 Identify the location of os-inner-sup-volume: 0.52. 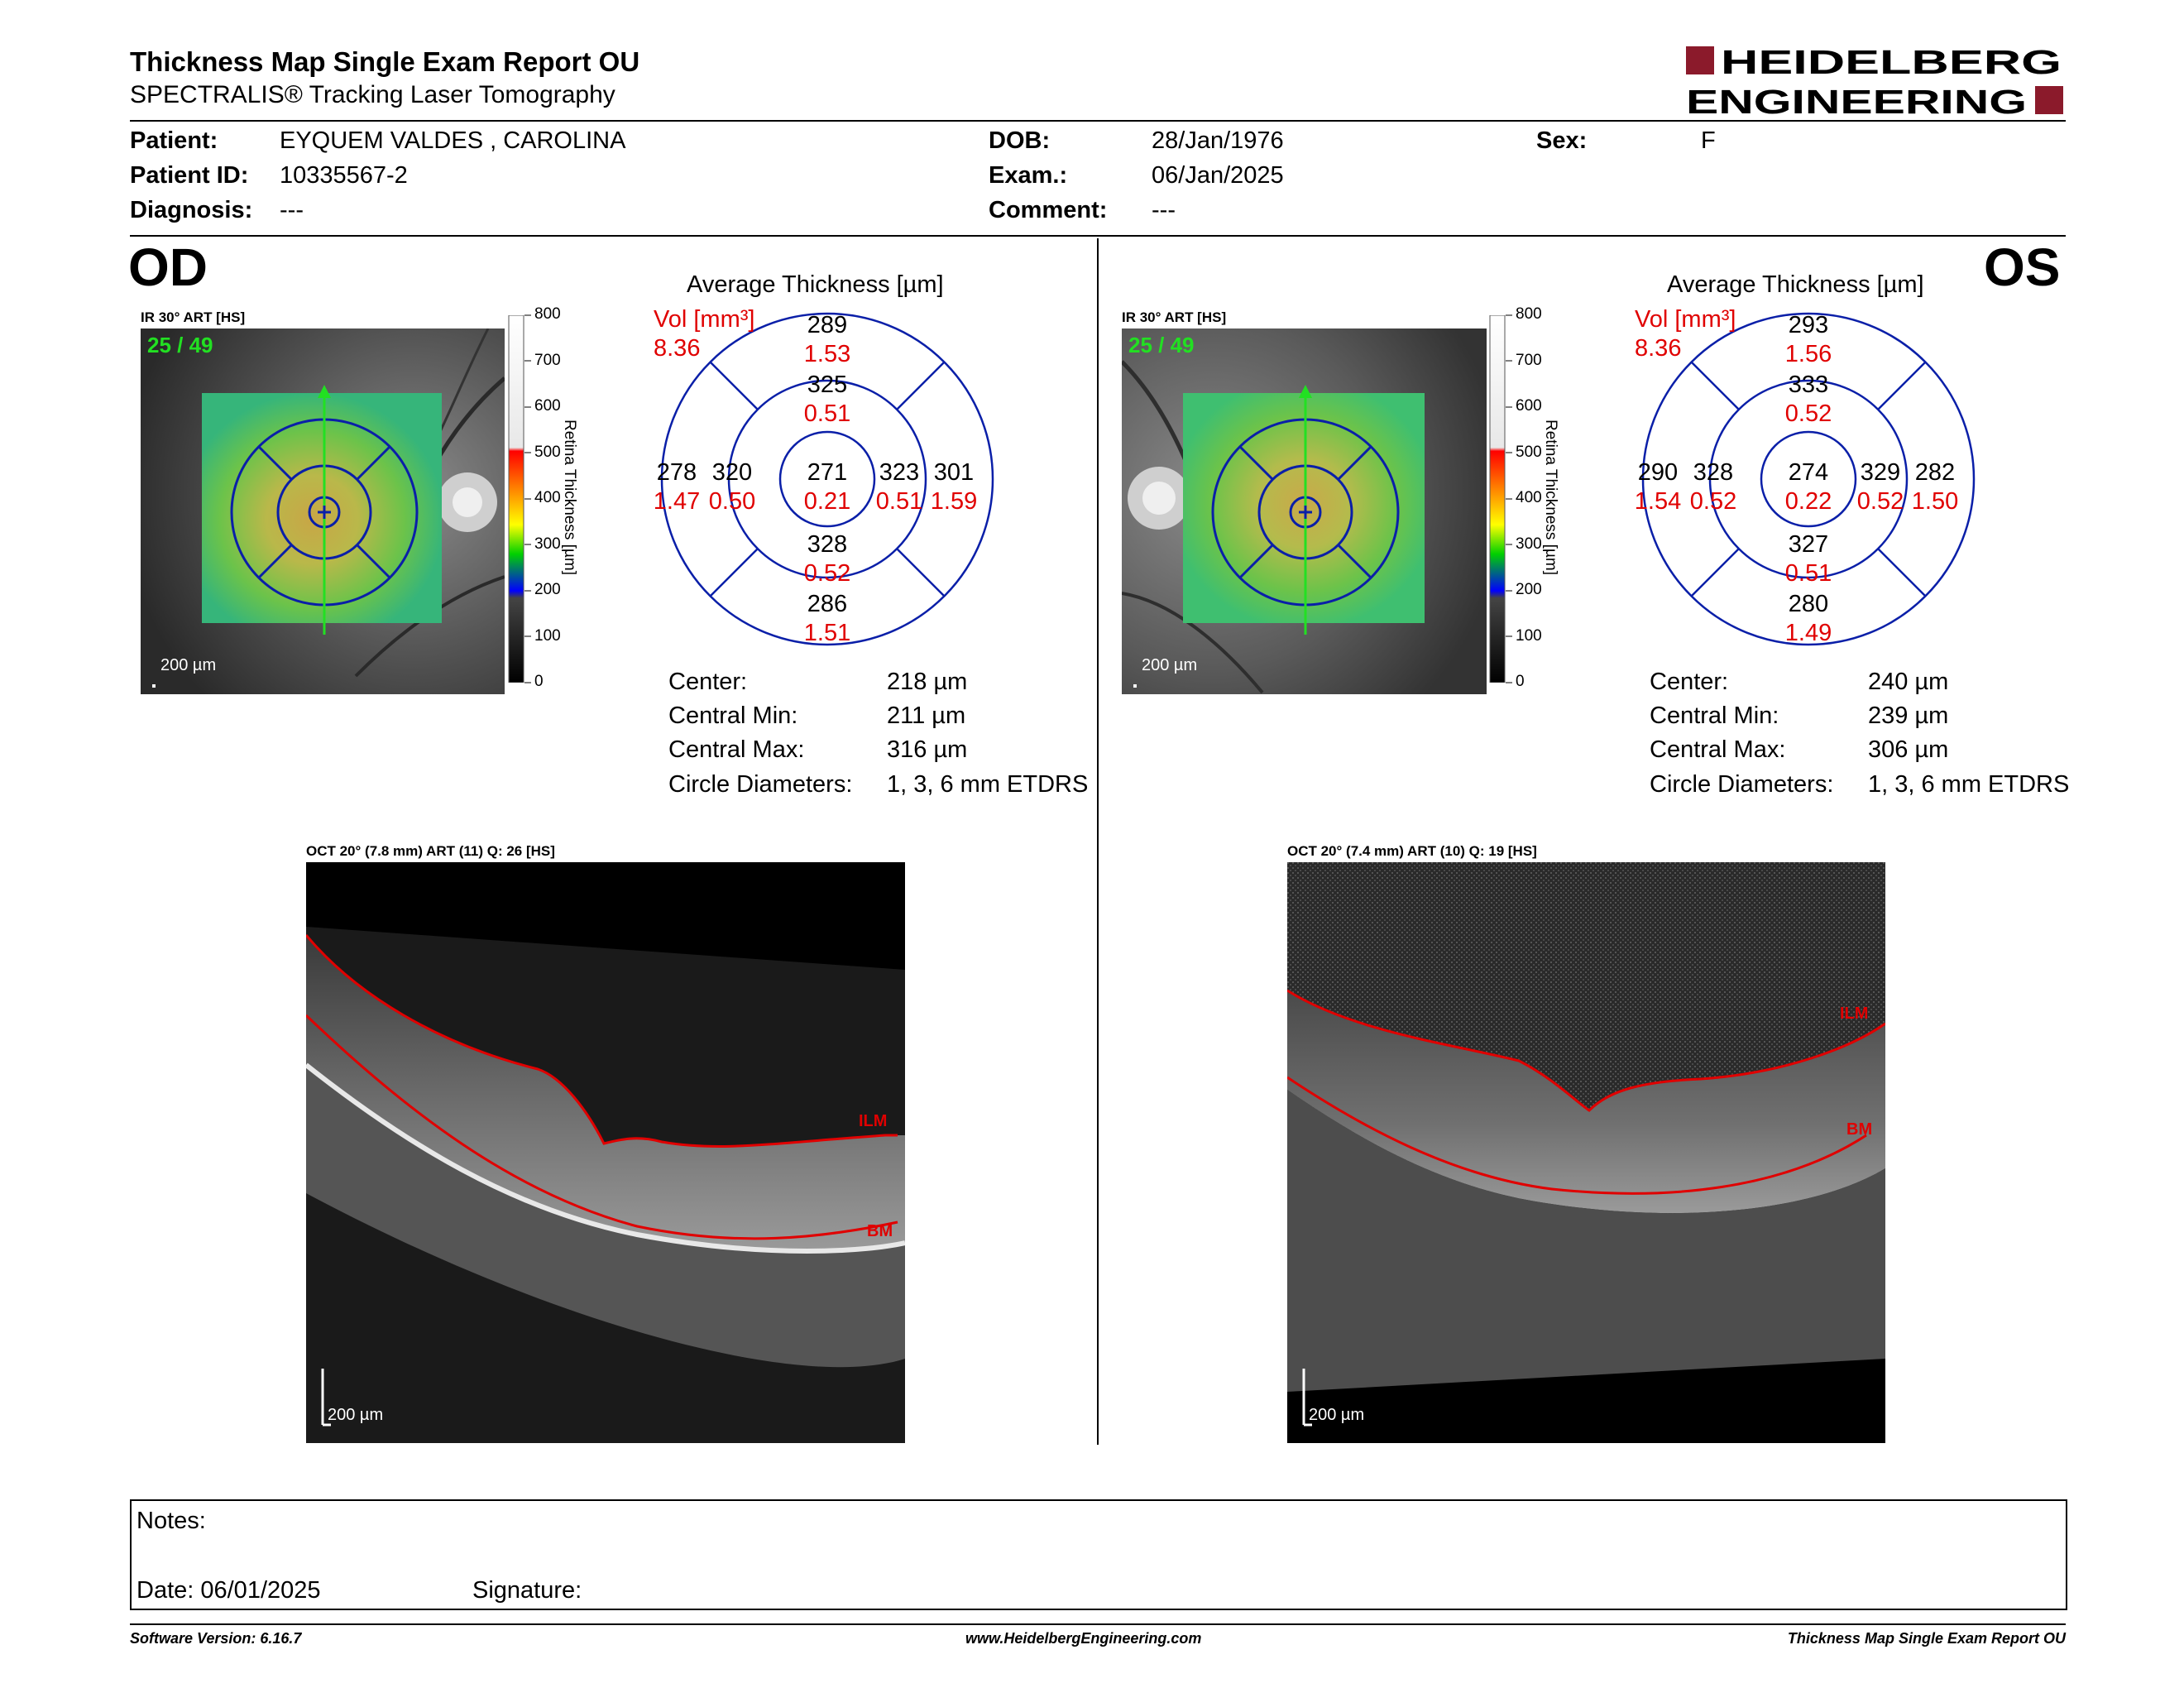
(1808, 413).